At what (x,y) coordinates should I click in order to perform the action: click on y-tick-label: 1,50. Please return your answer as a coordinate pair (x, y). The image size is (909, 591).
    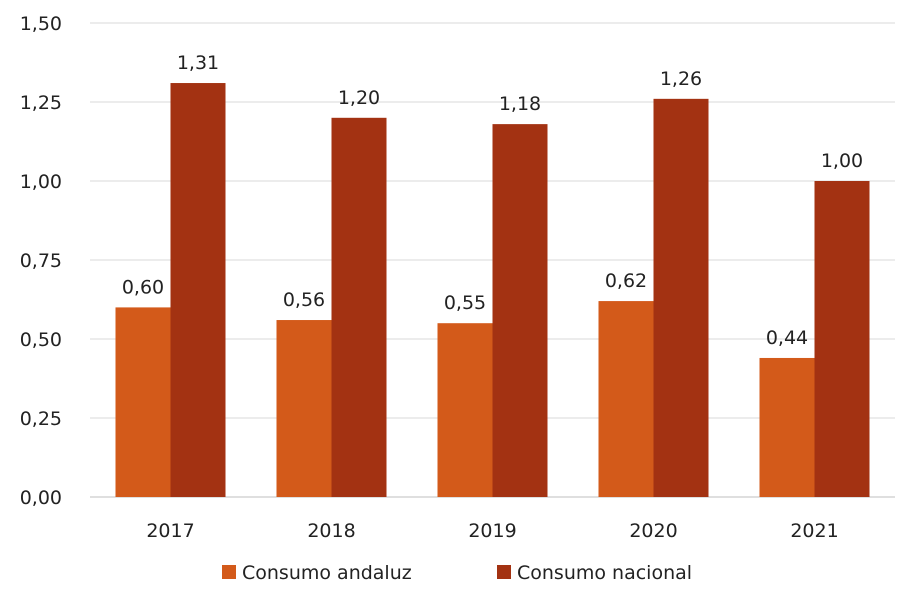
    Looking at the image, I should click on (41, 24).